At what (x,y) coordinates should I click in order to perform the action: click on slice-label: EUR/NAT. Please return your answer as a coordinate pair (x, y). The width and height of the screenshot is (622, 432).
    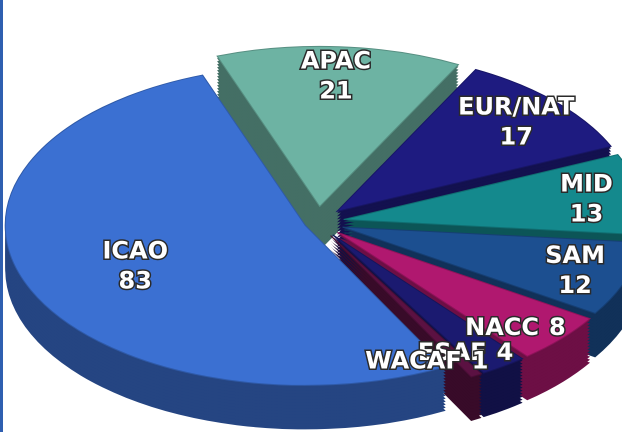
    Looking at the image, I should click on (516, 106).